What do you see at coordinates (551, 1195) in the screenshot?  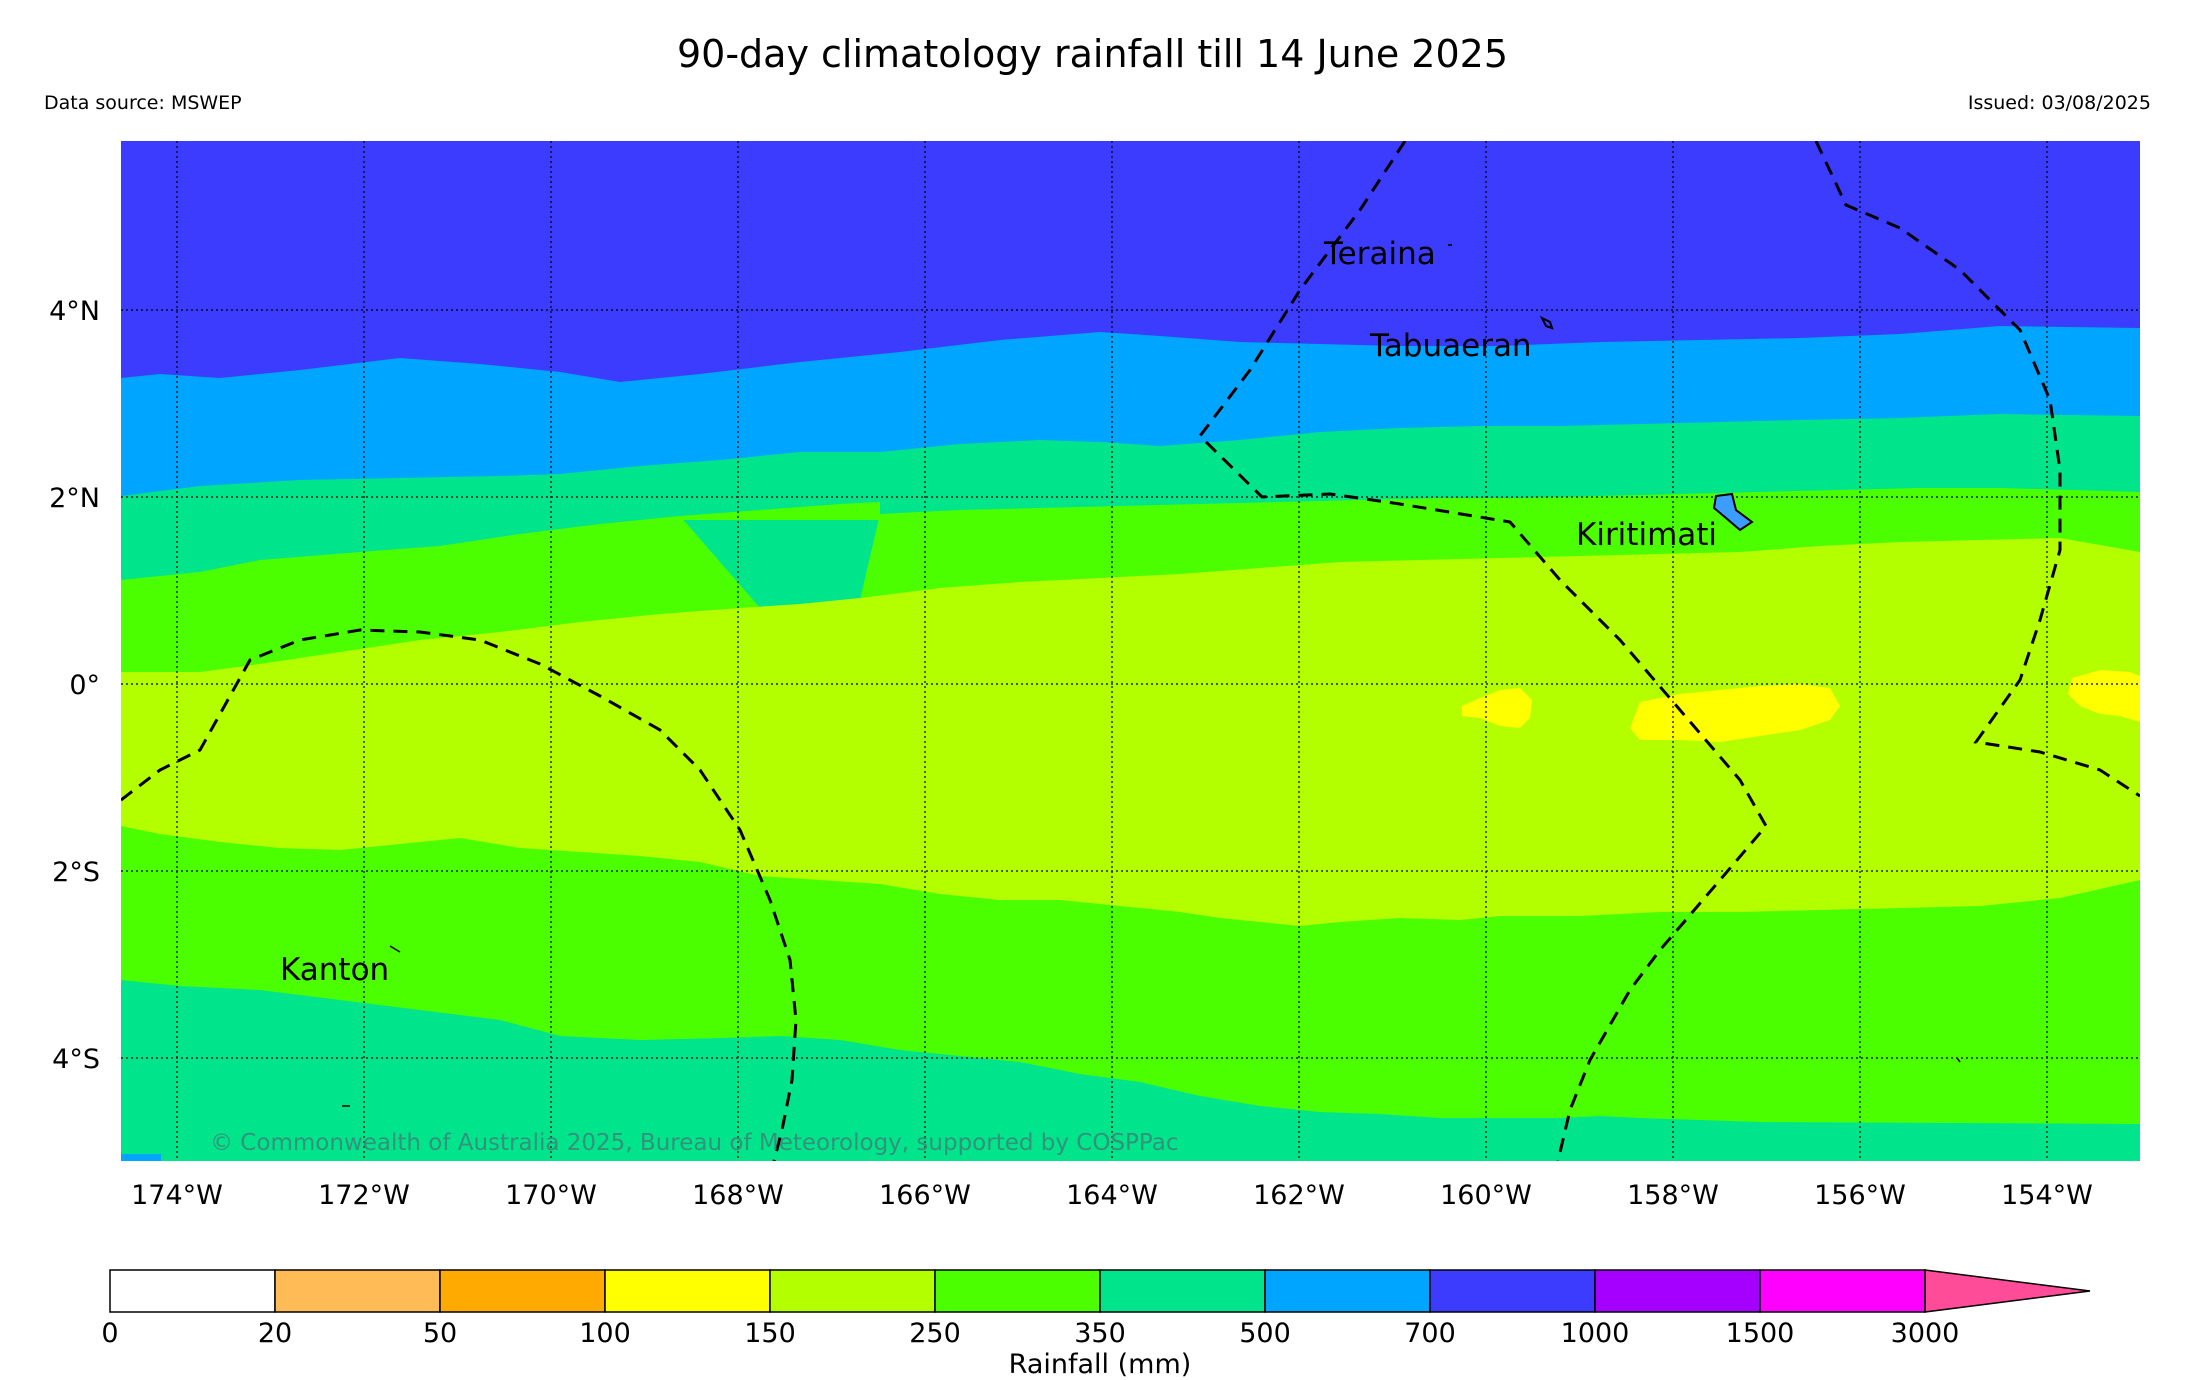 I see `lon-label-170w: 170°W` at bounding box center [551, 1195].